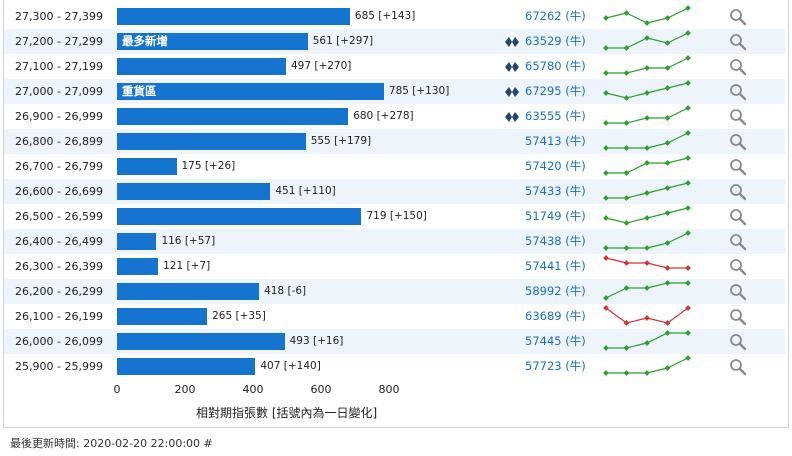 The height and width of the screenshot is (456, 792). I want to click on bar: 最多新增, so click(212, 41).